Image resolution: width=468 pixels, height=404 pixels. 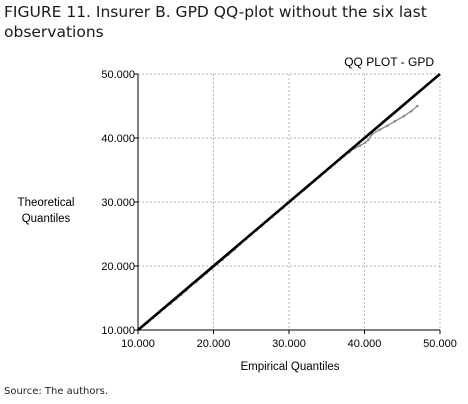 What do you see at coordinates (214, 344) in the screenshot?
I see `x-tick-label: 20.000` at bounding box center [214, 344].